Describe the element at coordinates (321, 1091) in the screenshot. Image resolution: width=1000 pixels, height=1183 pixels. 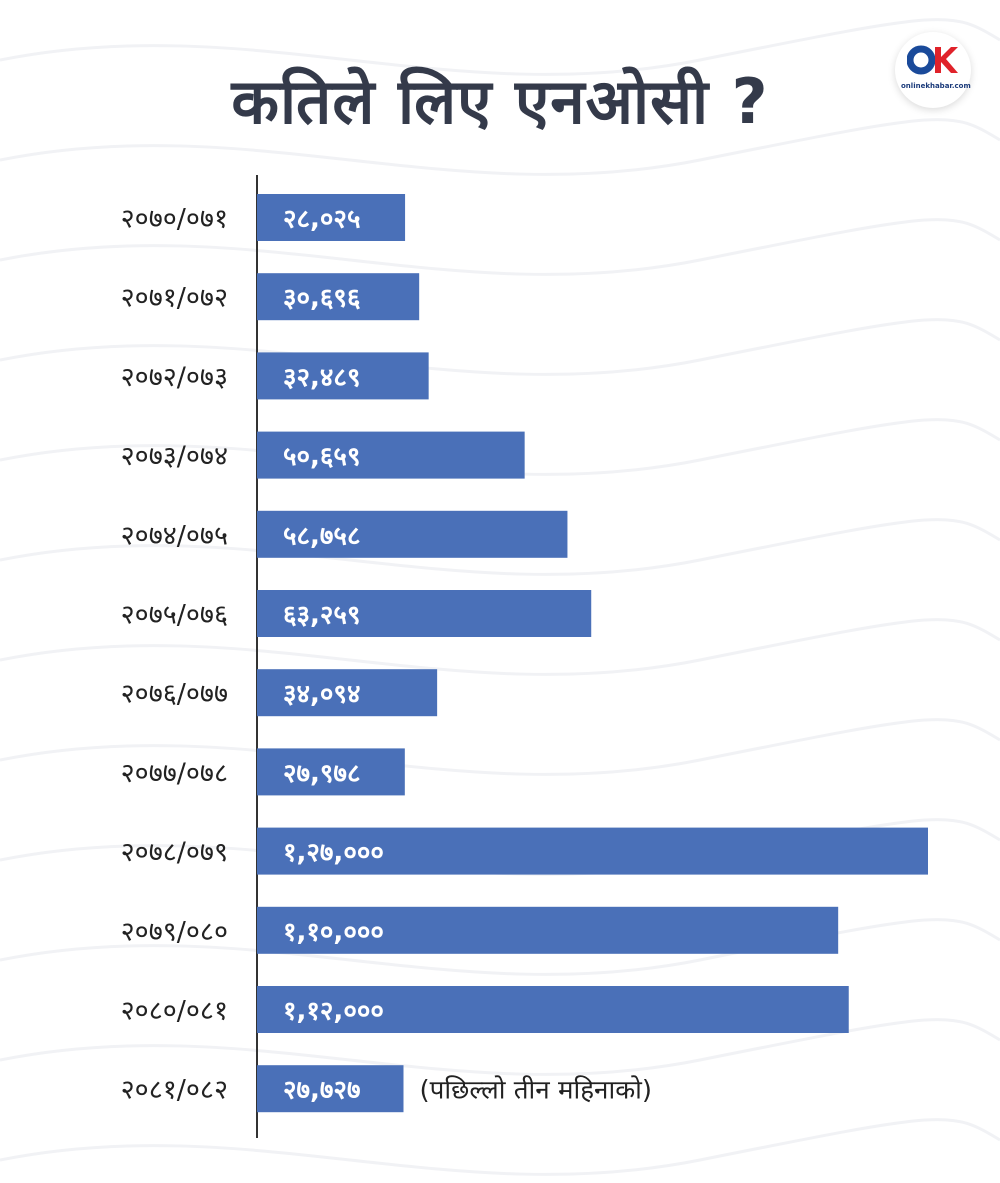
I see `value-label: २७,७२७` at that location.